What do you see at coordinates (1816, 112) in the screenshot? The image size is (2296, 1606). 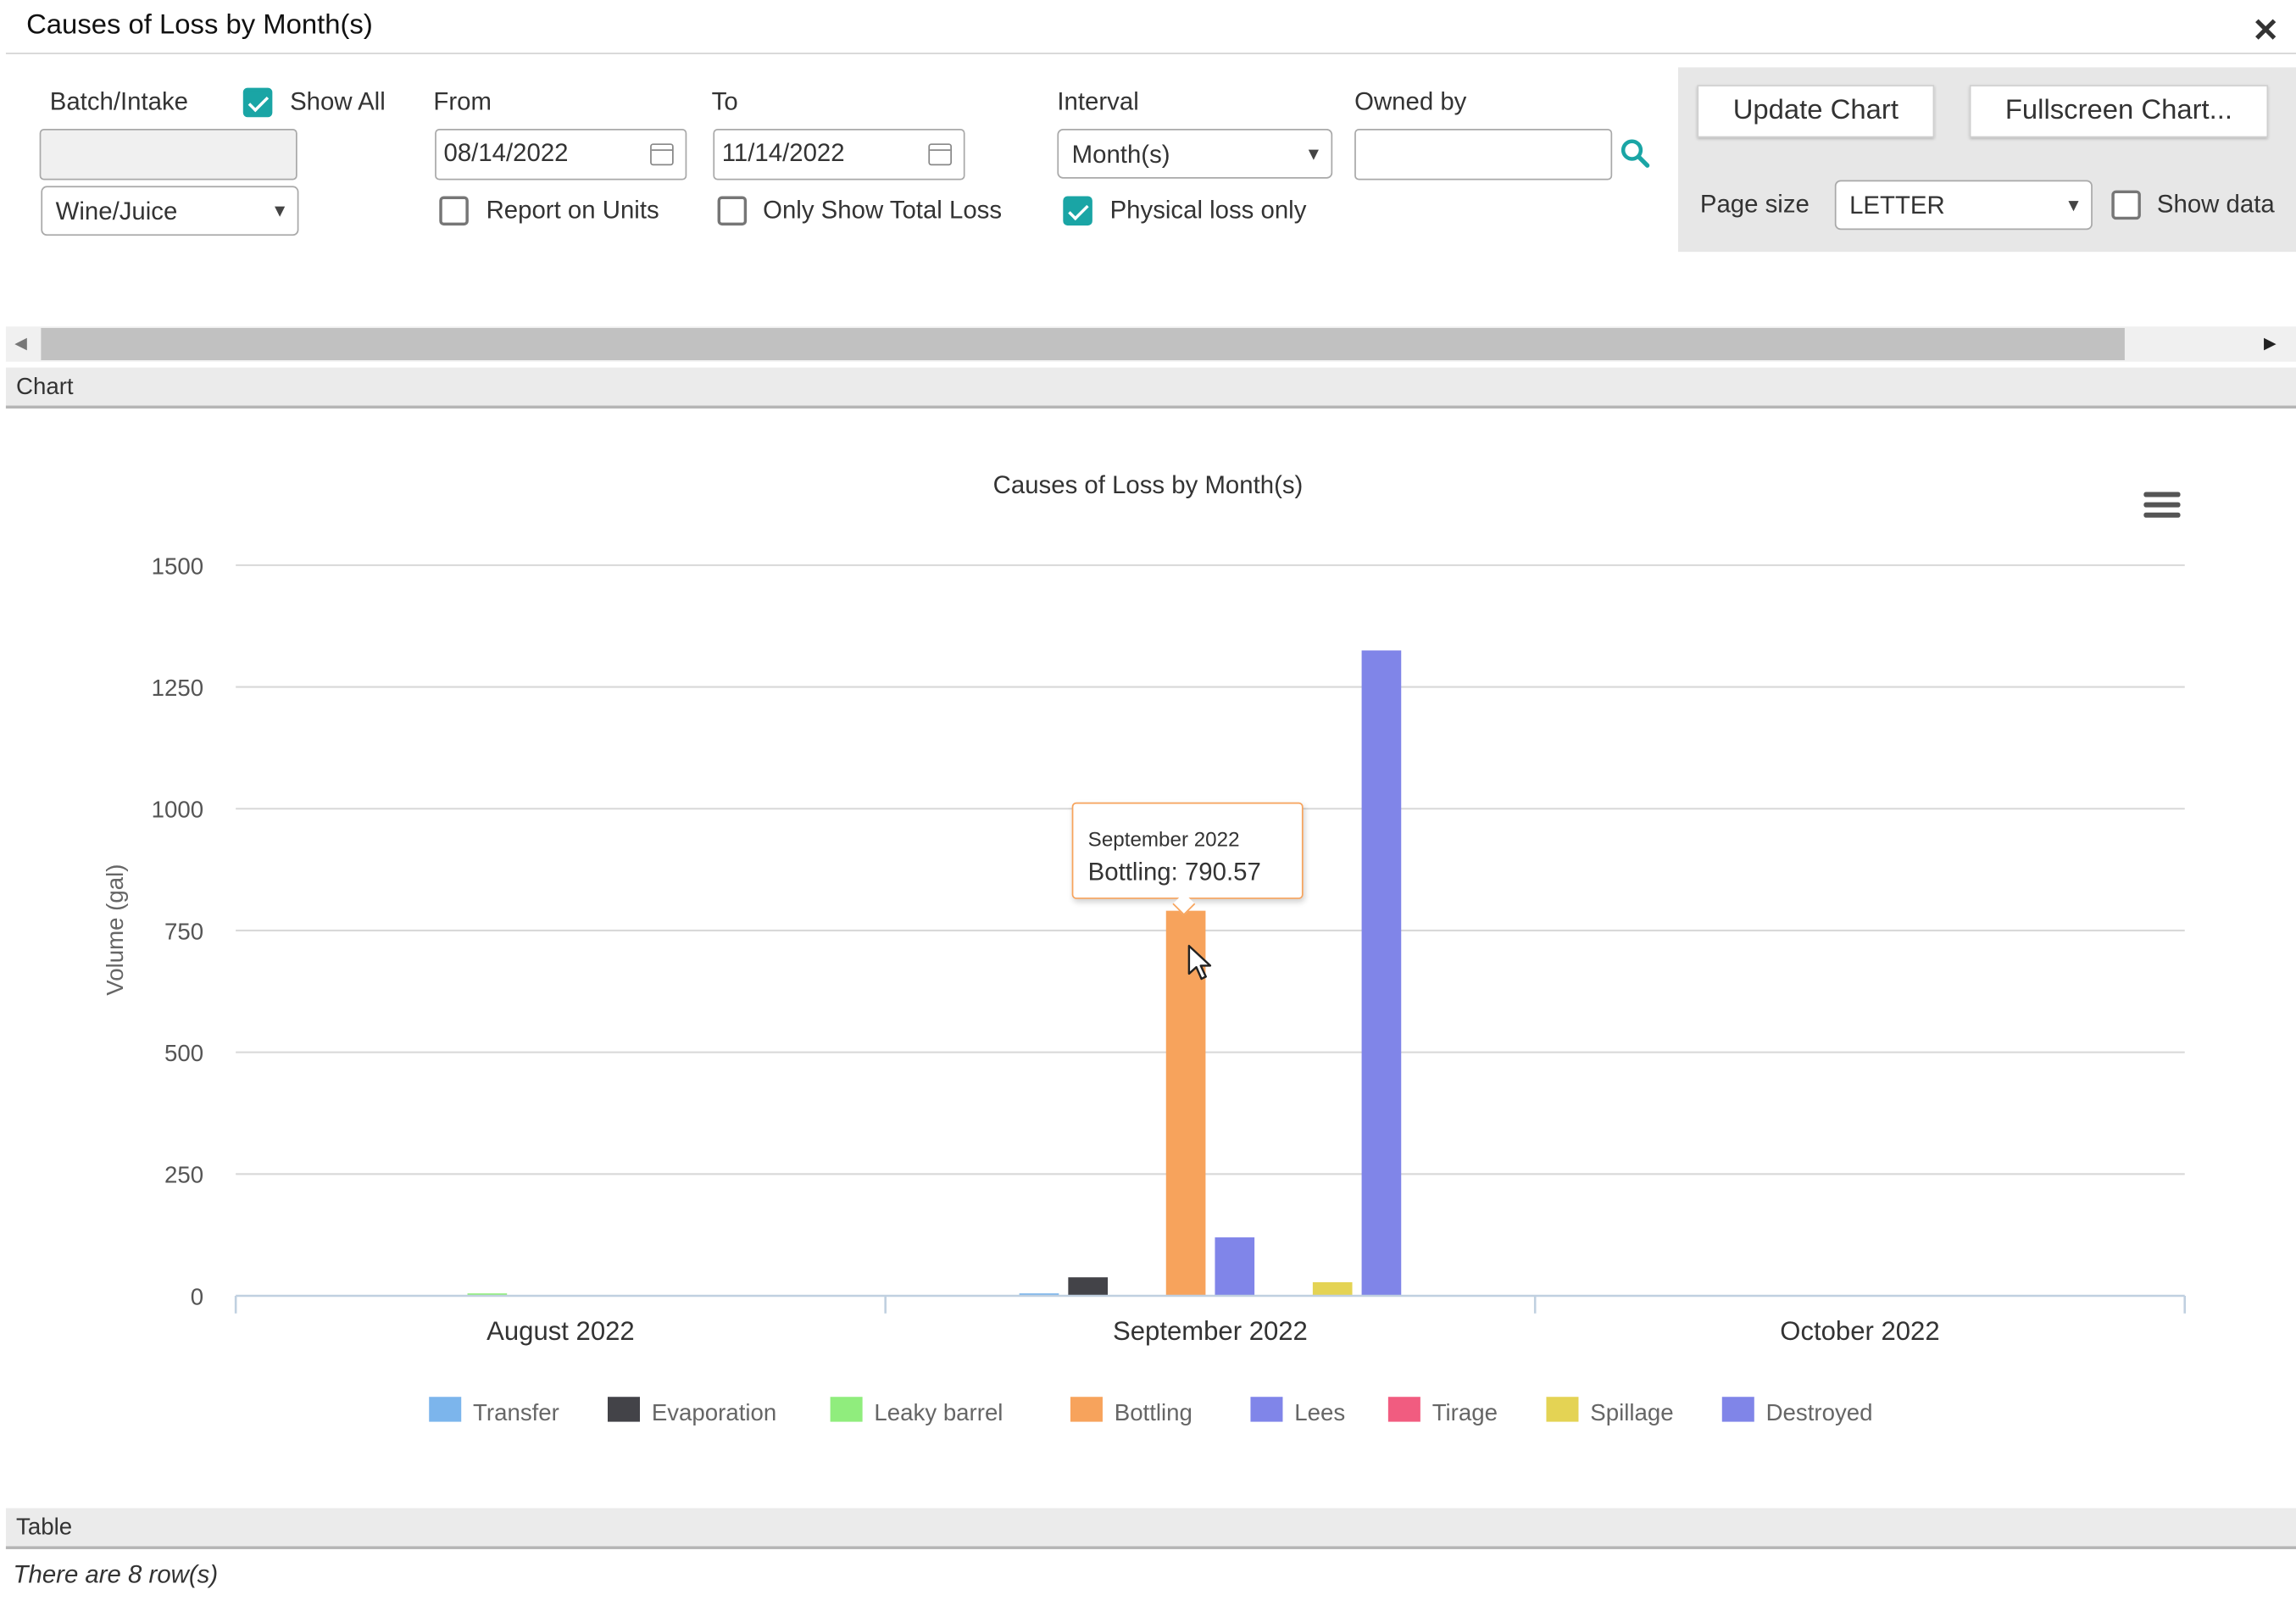 I see `update-chart-button: Update Chart` at bounding box center [1816, 112].